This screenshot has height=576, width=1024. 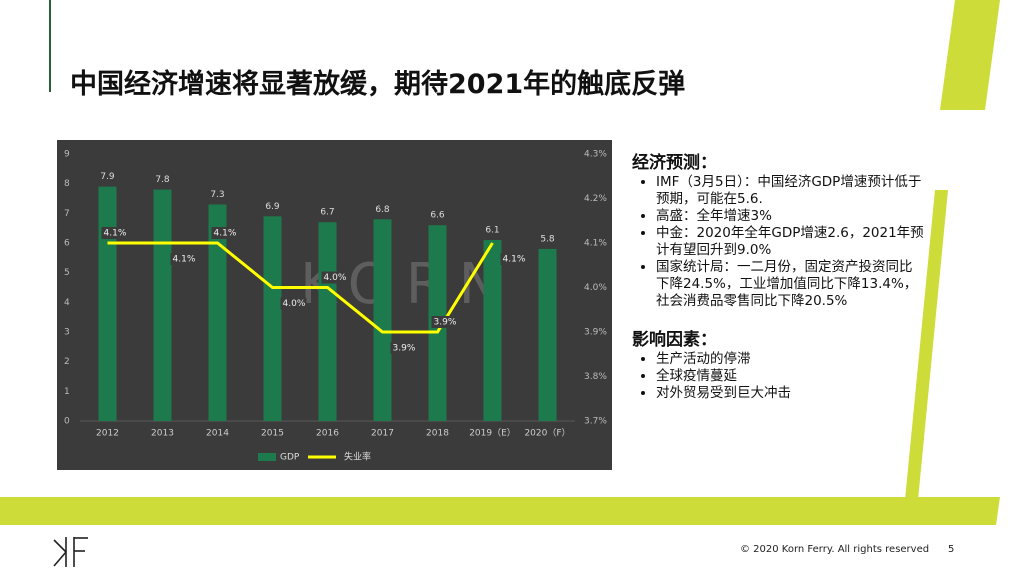 I want to click on y-tick-label: 6, so click(x=67, y=244).